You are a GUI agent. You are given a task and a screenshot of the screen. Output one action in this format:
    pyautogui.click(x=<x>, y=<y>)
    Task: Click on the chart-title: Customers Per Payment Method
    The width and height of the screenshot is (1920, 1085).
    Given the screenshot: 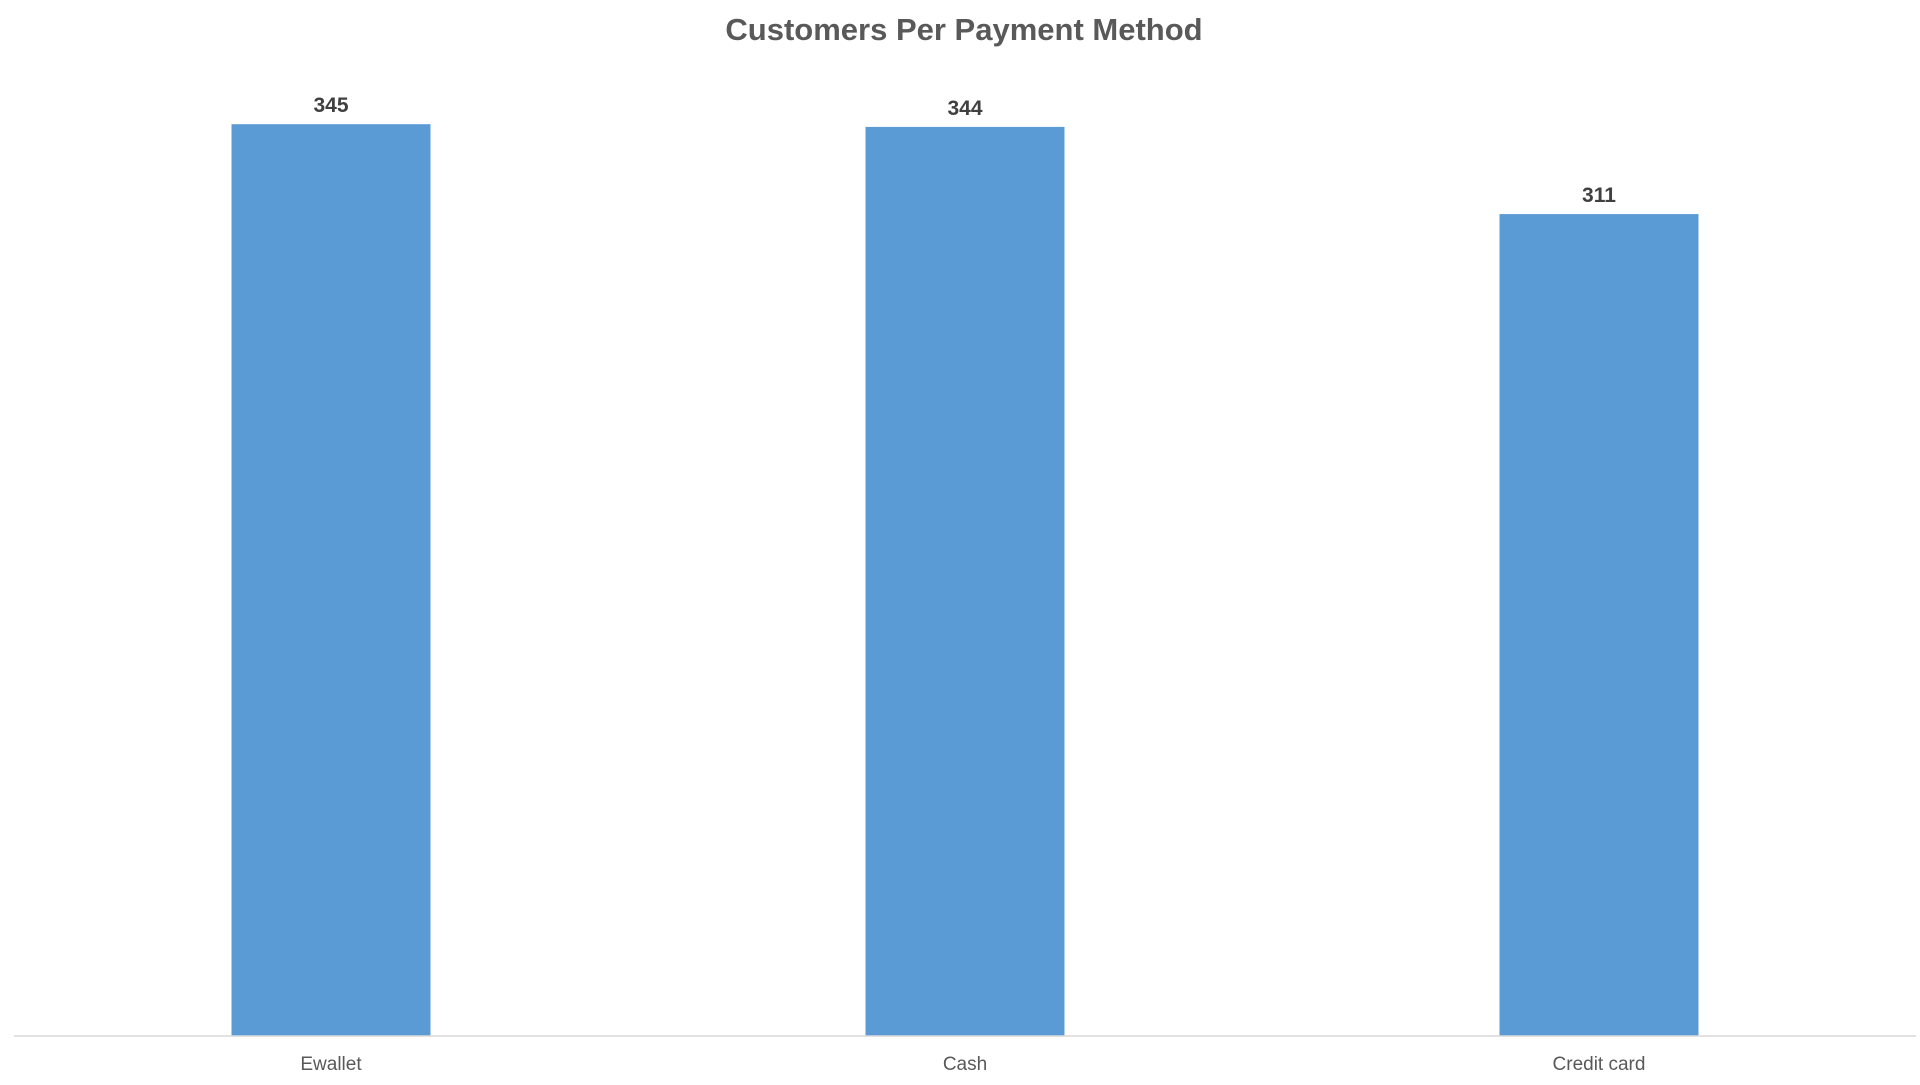 What is the action you would take?
    pyautogui.click(x=963, y=29)
    